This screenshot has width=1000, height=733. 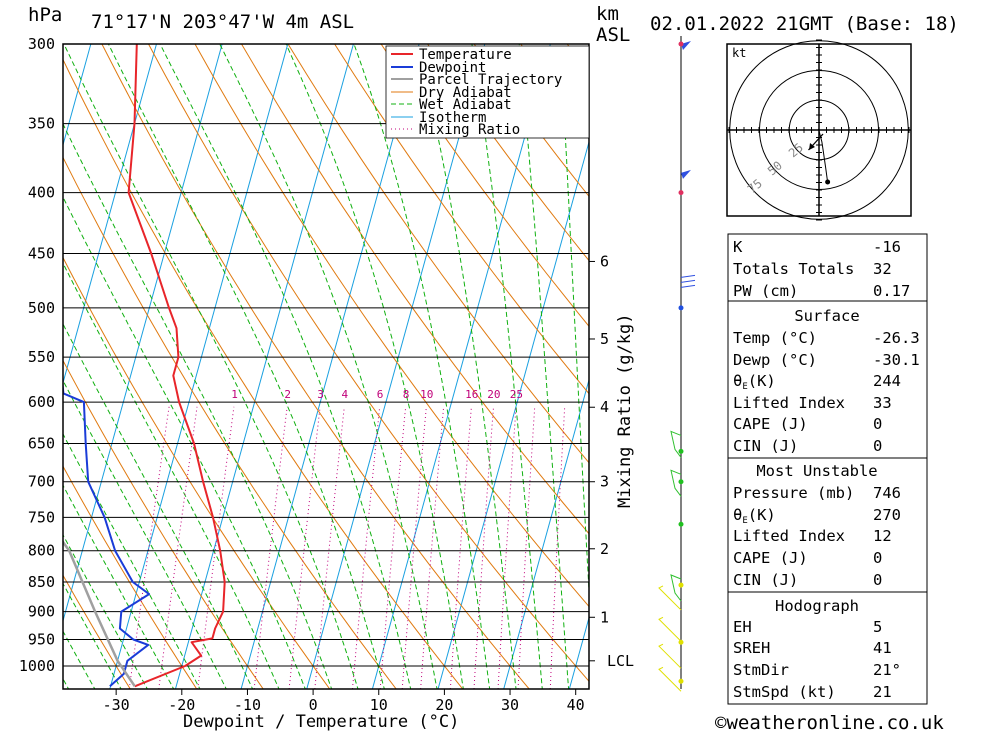 What do you see at coordinates (344, 394) in the screenshot?
I see `mixing-ratio-label: 4` at bounding box center [344, 394].